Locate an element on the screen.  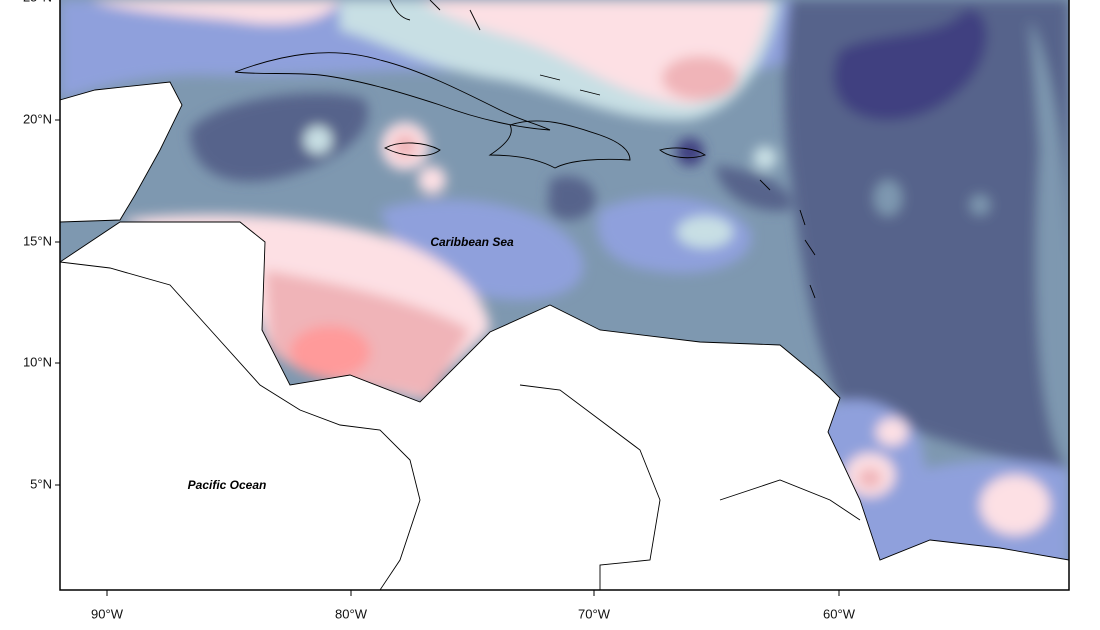
coast-florida is located at coordinates (400, 10).